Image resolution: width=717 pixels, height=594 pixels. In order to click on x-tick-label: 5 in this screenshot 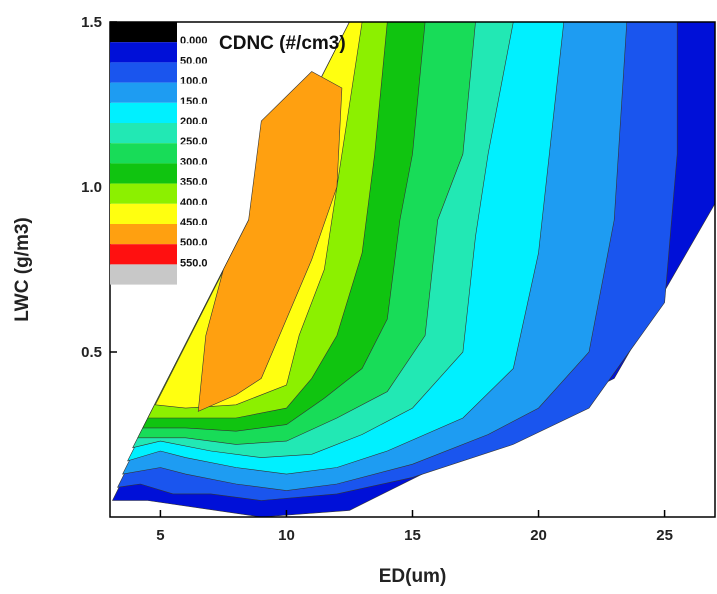, I will do `click(160, 535)`.